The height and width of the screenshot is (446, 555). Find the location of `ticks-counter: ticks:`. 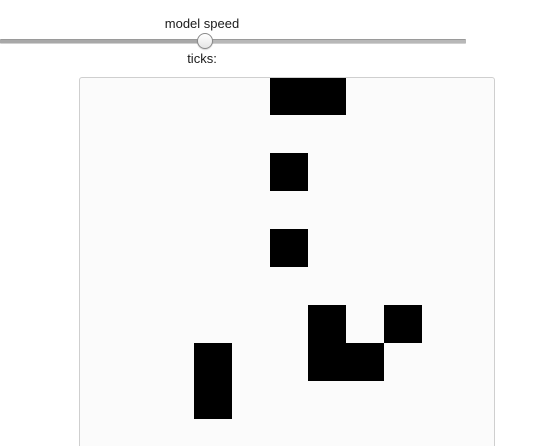

ticks-counter: ticks: is located at coordinates (202, 58).